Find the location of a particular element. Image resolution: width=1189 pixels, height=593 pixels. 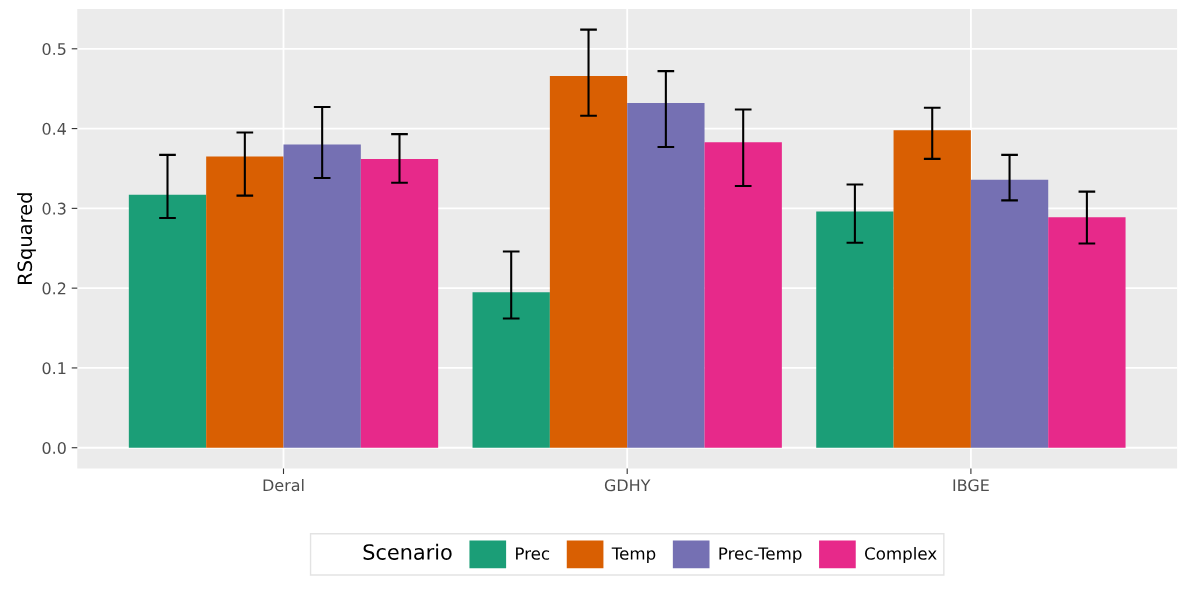

x-tick-label: IBGE is located at coordinates (971, 485).